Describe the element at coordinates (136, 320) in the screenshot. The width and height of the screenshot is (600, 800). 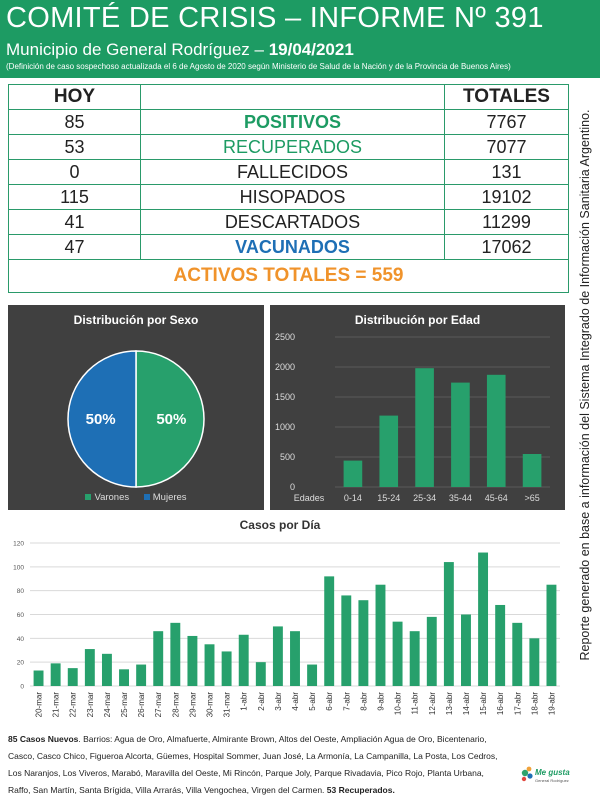
I see `sex-chart-title: Distribución por Sexo` at that location.